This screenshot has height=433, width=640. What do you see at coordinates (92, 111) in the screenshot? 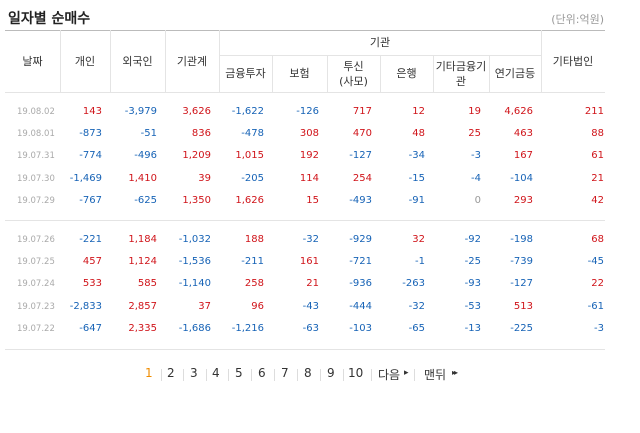
I see `value-cell: 143` at bounding box center [92, 111].